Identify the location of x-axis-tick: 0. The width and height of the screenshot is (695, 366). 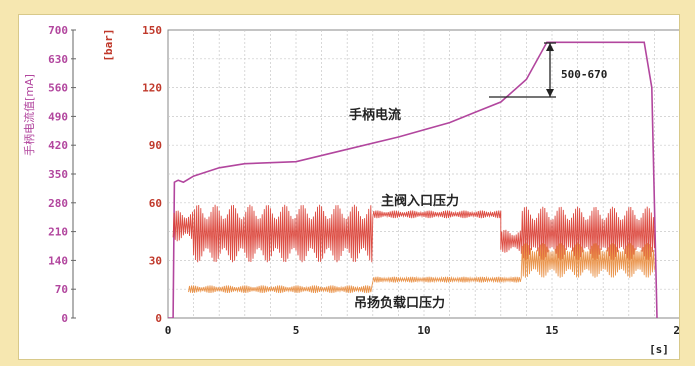
(168, 330).